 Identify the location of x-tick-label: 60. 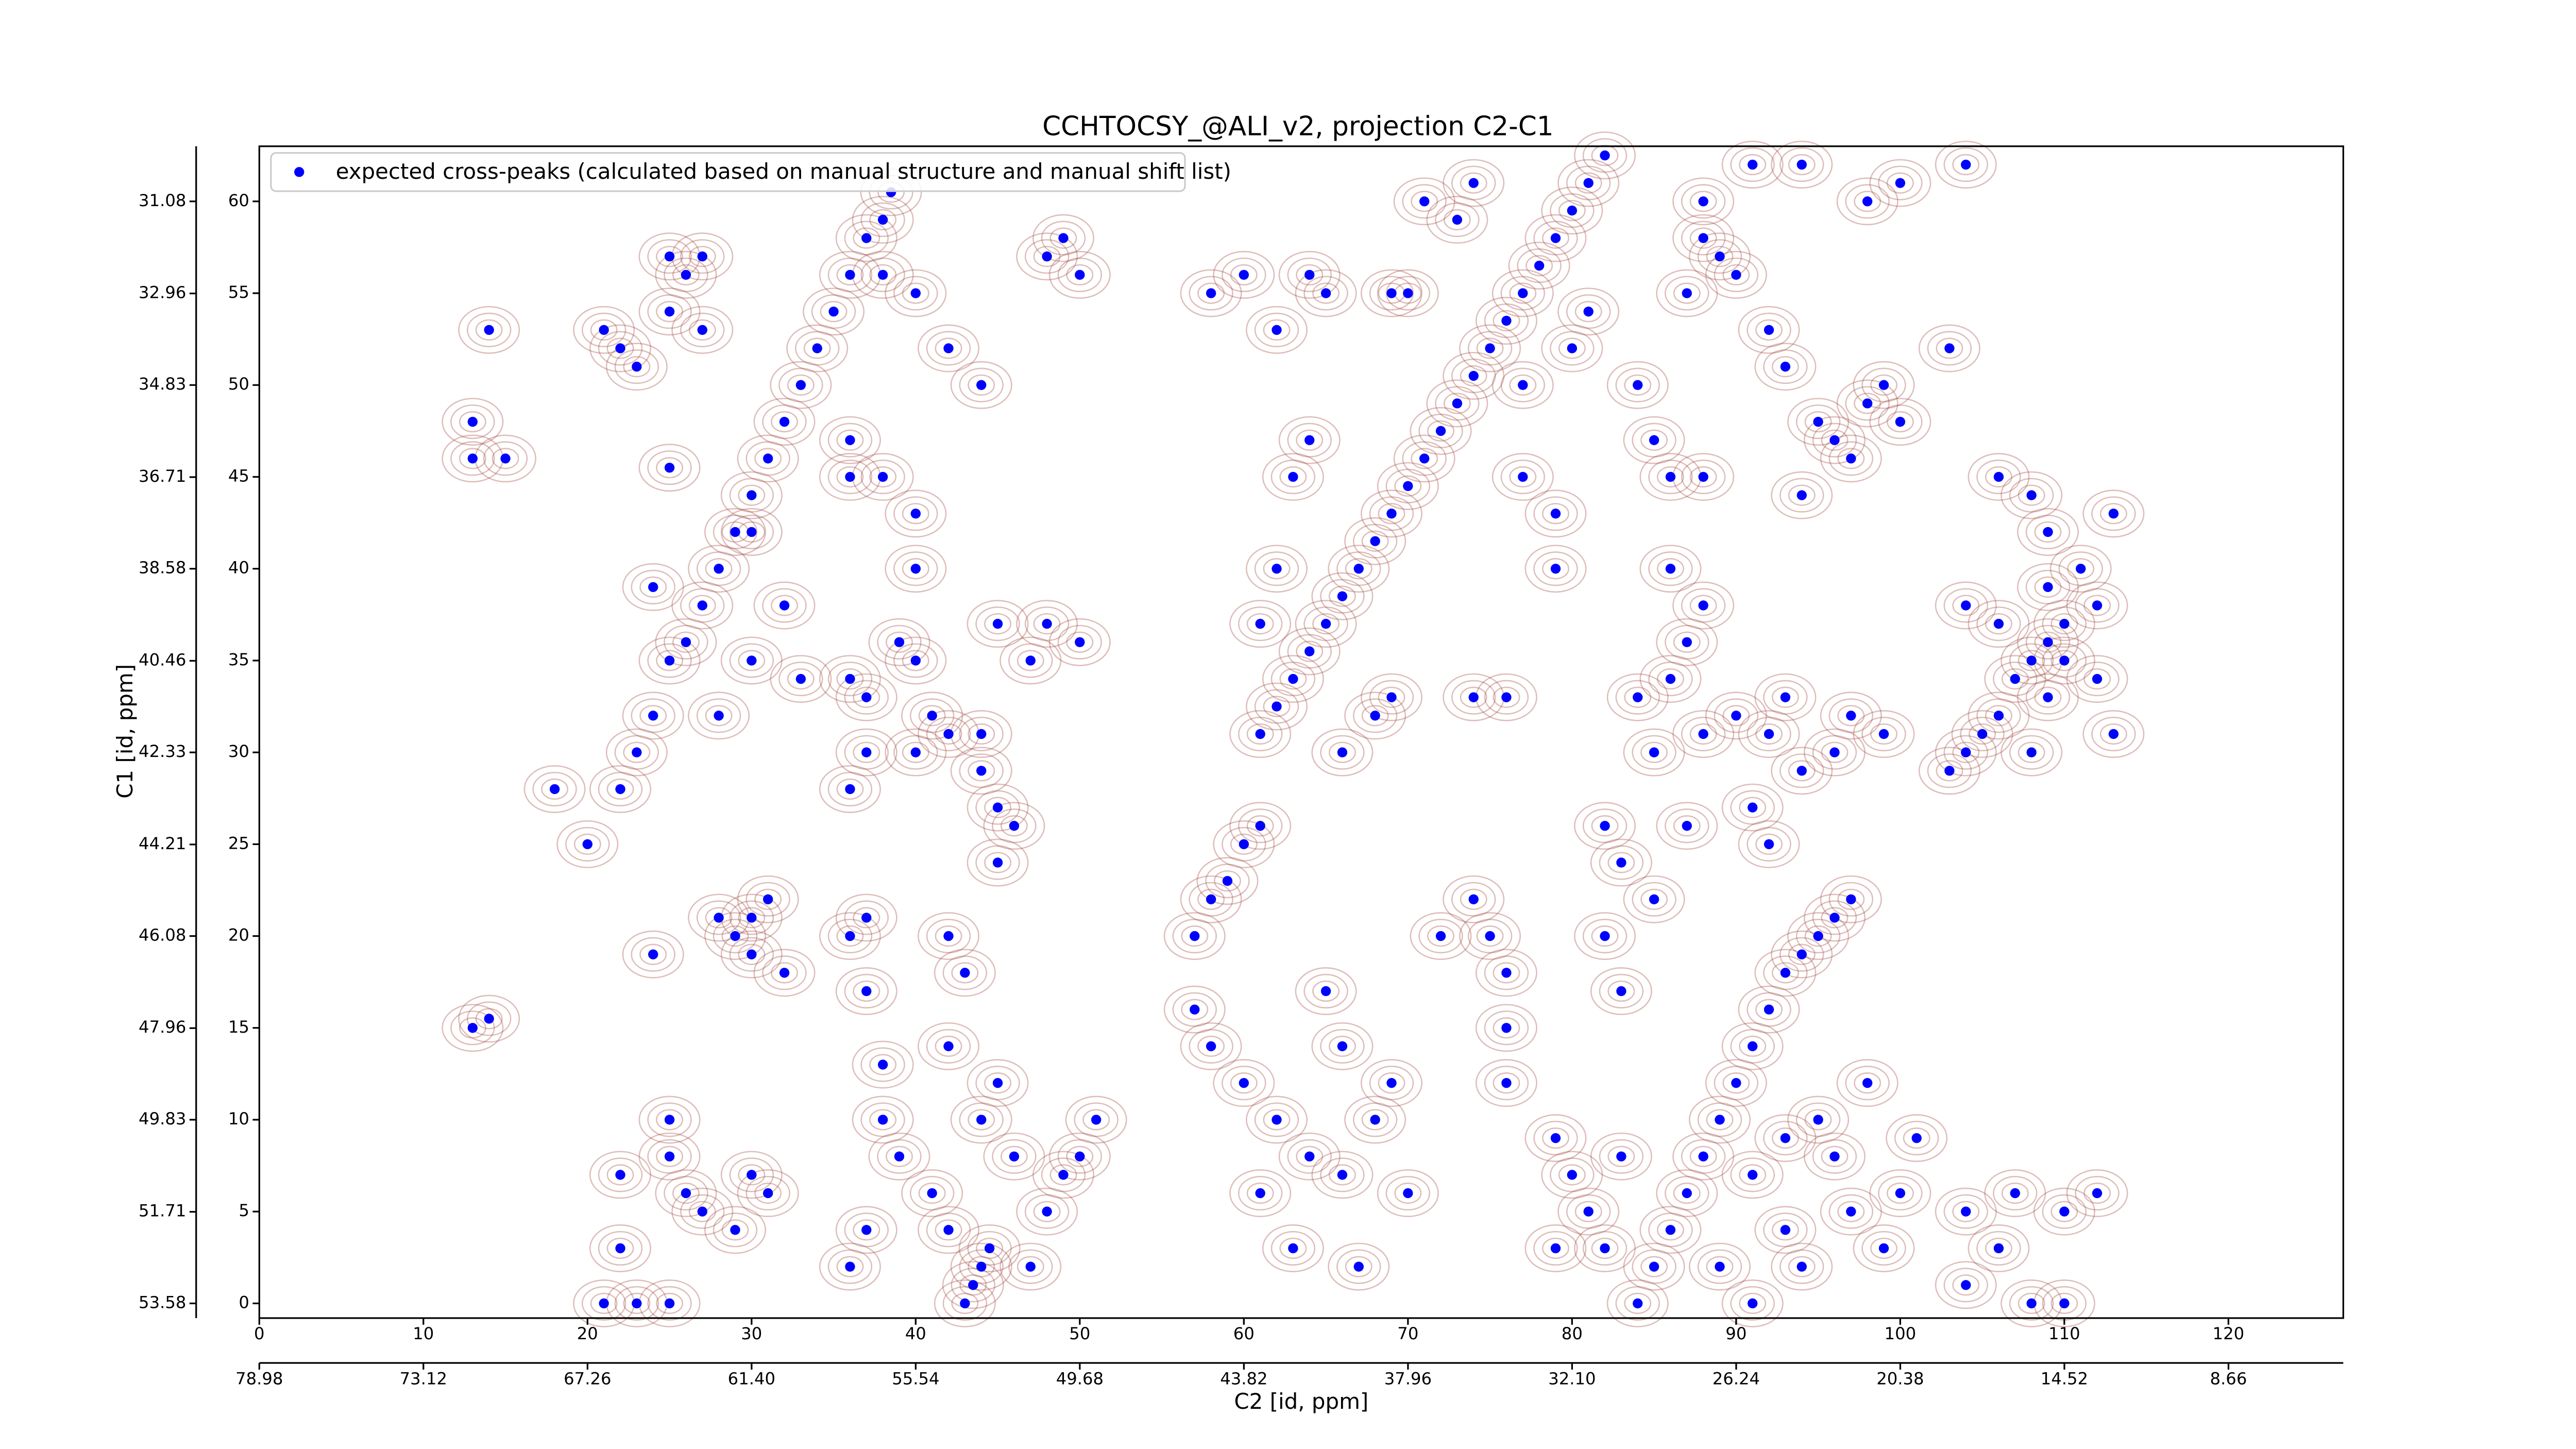
(1244, 1333).